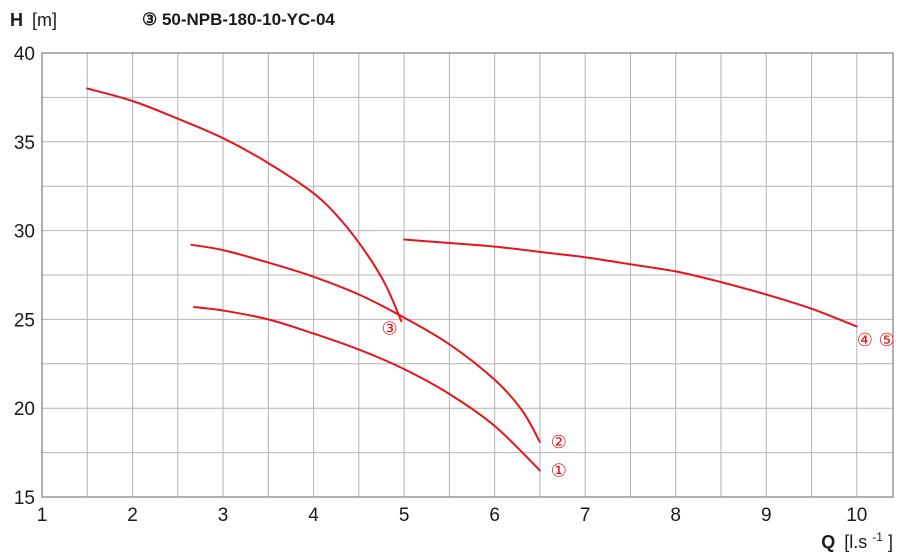 The width and height of the screenshot is (901, 556). Describe the element at coordinates (389, 328) in the screenshot. I see `curve-label-3: ③` at that location.